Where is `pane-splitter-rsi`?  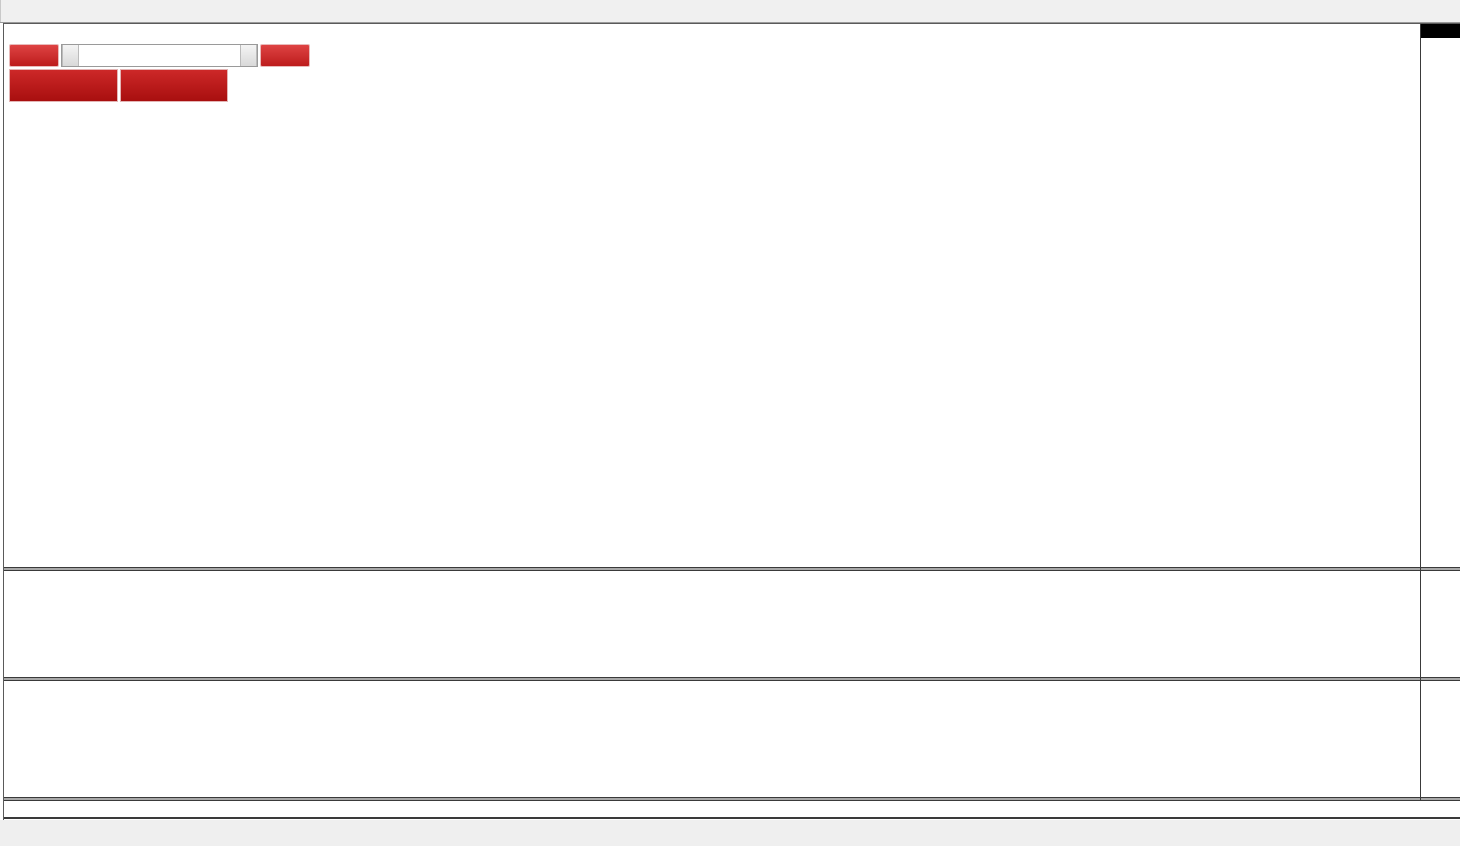
pane-splitter-rsi is located at coordinates (732, 679).